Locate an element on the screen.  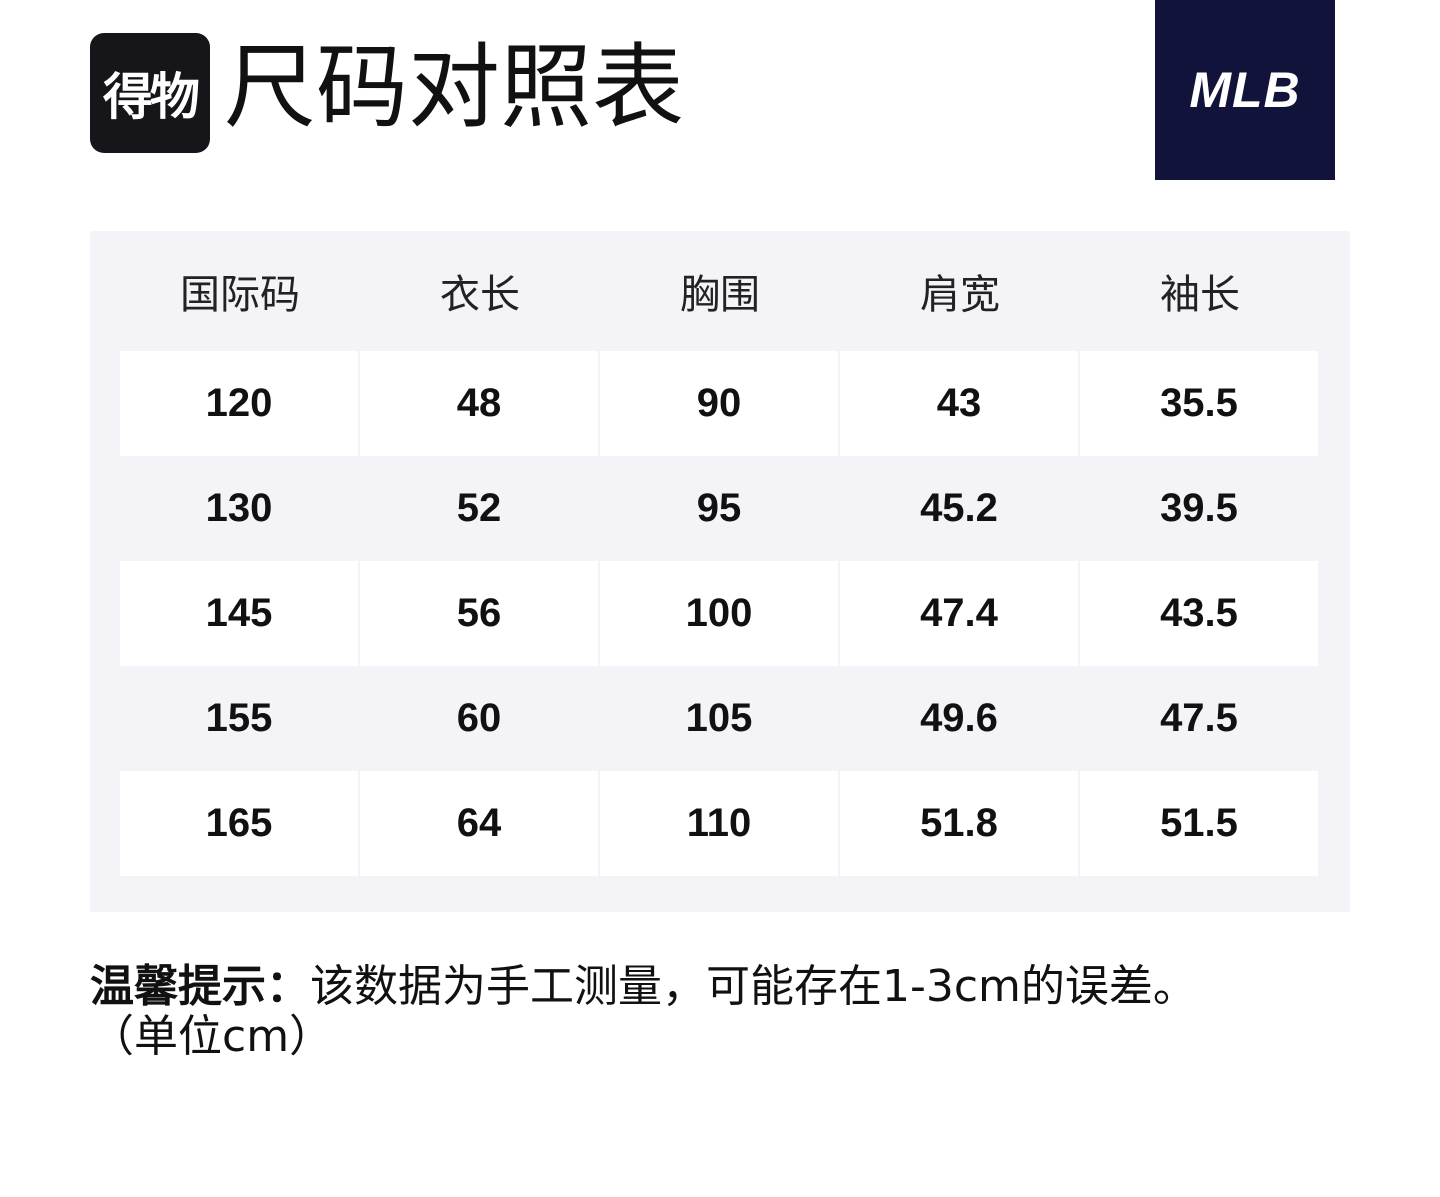
table-cell: 110 is located at coordinates (719, 823).